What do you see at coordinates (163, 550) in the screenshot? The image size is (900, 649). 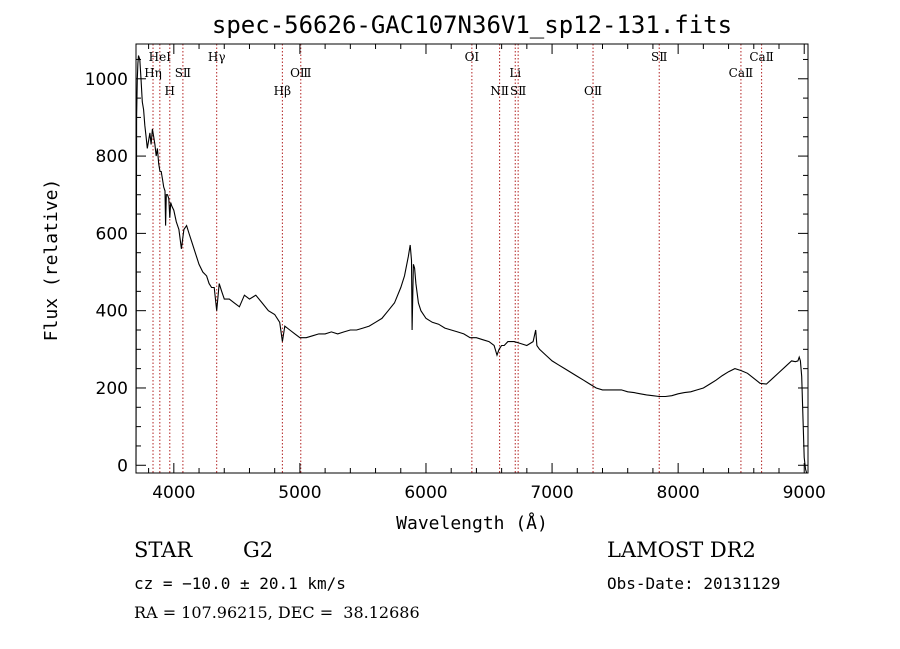 I see `object-class: STAR` at bounding box center [163, 550].